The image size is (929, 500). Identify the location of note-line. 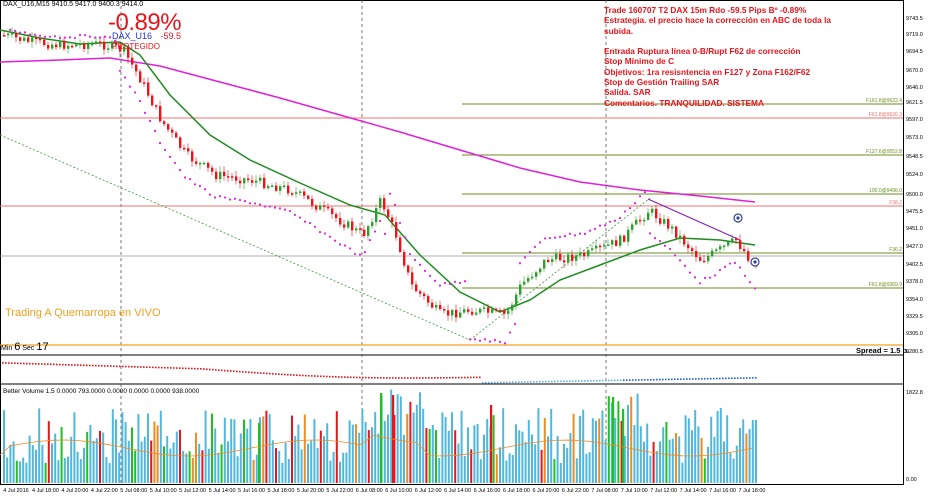
(721, 41).